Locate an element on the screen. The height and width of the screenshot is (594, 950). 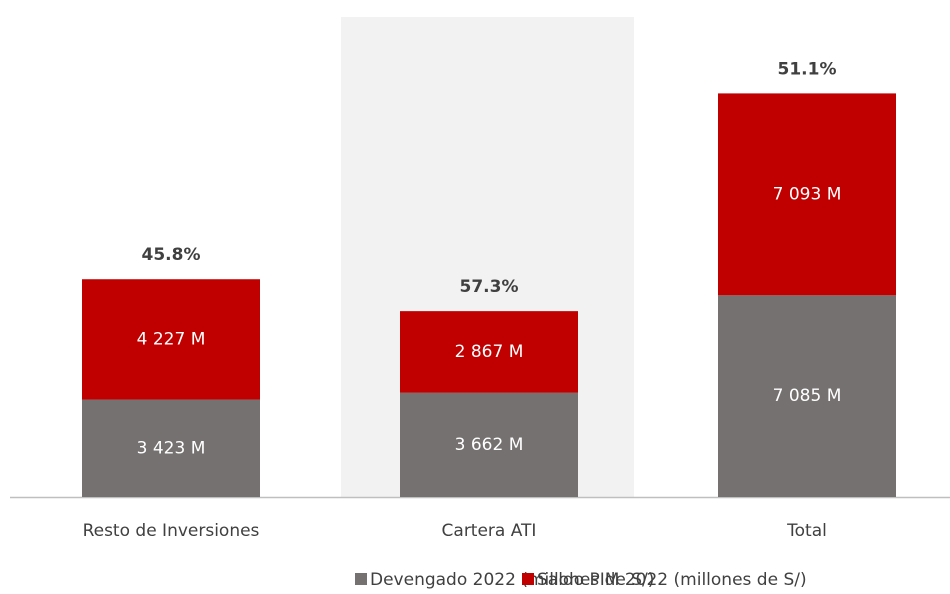
value-label: 4 227 M is located at coordinates (171, 339).